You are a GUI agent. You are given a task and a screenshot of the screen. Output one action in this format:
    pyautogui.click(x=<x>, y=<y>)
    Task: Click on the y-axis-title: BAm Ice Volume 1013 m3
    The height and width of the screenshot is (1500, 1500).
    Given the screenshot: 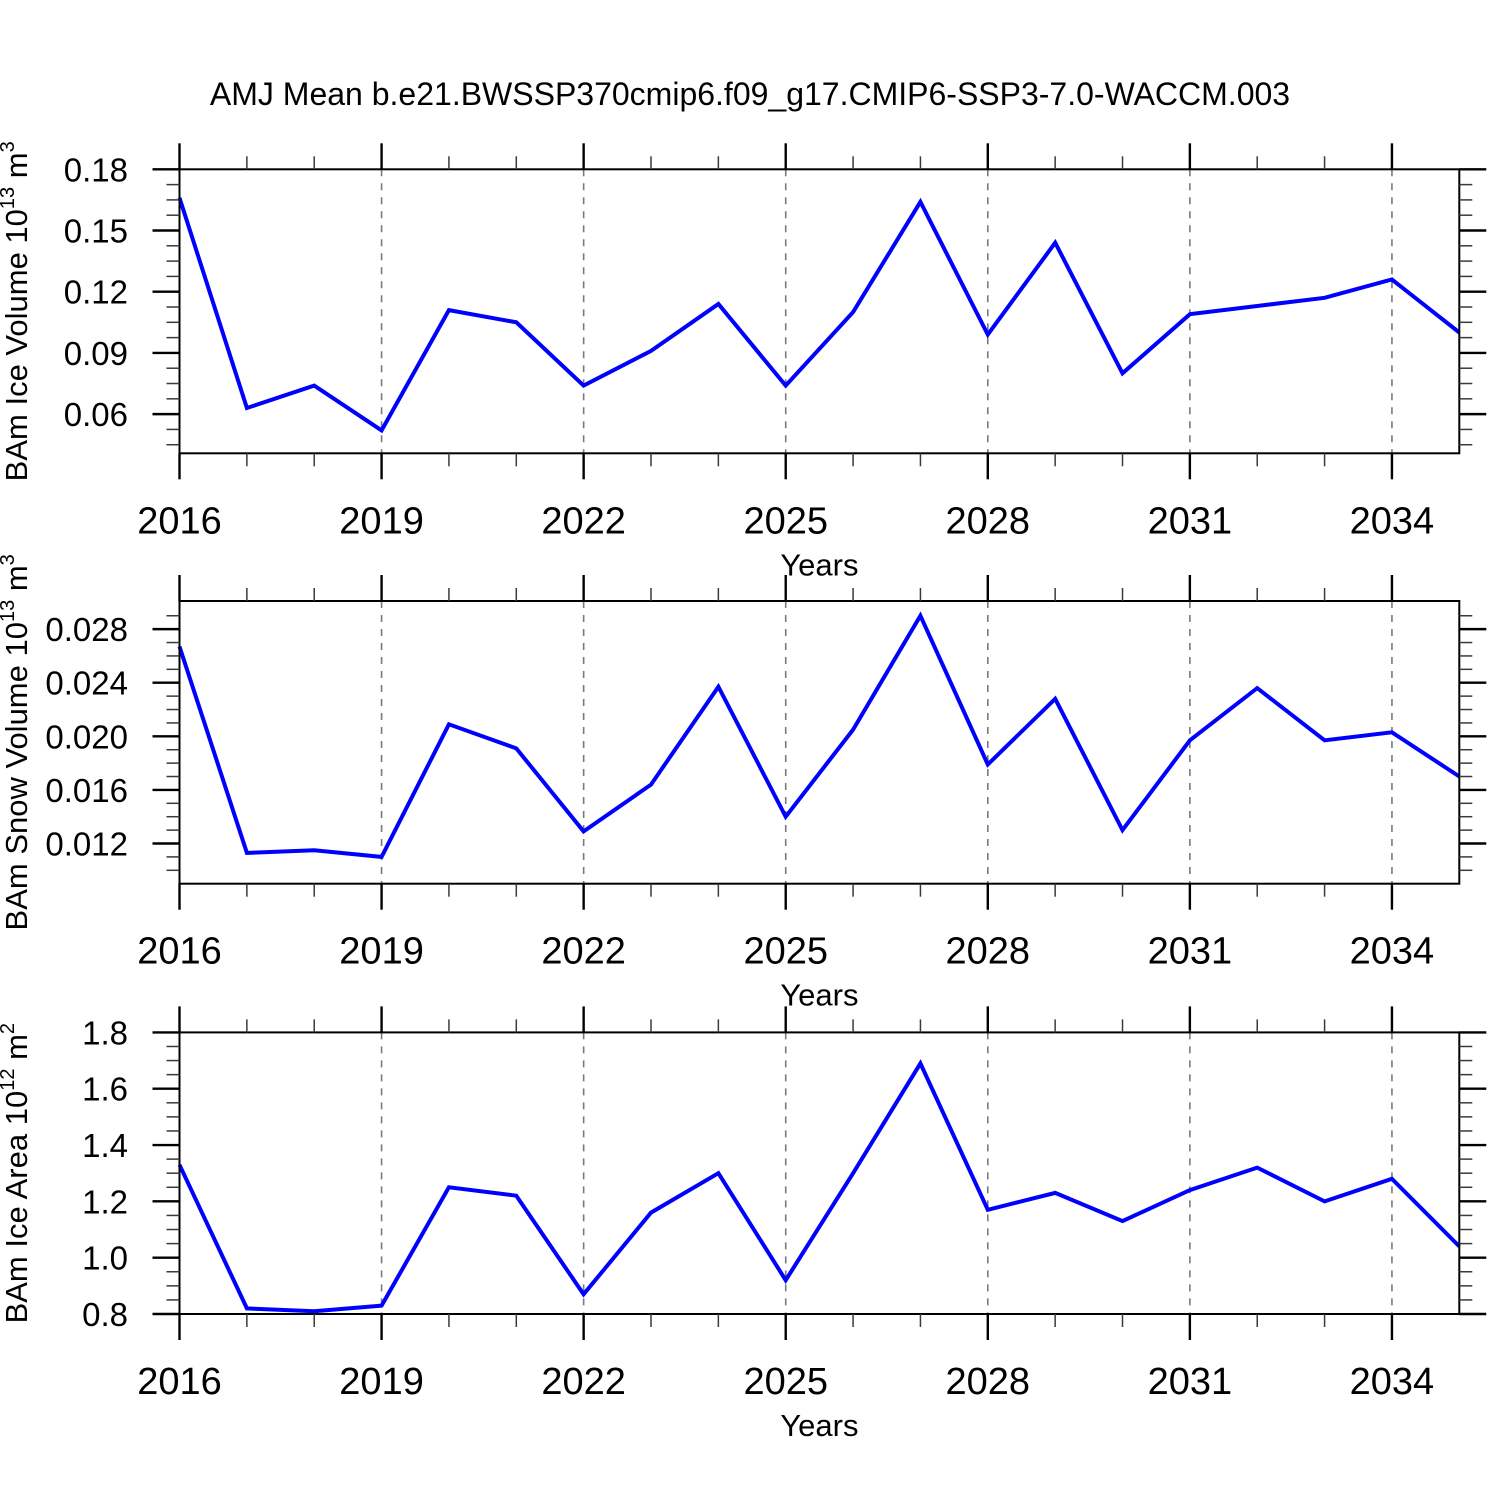 What is the action you would take?
    pyautogui.click(x=17, y=311)
    